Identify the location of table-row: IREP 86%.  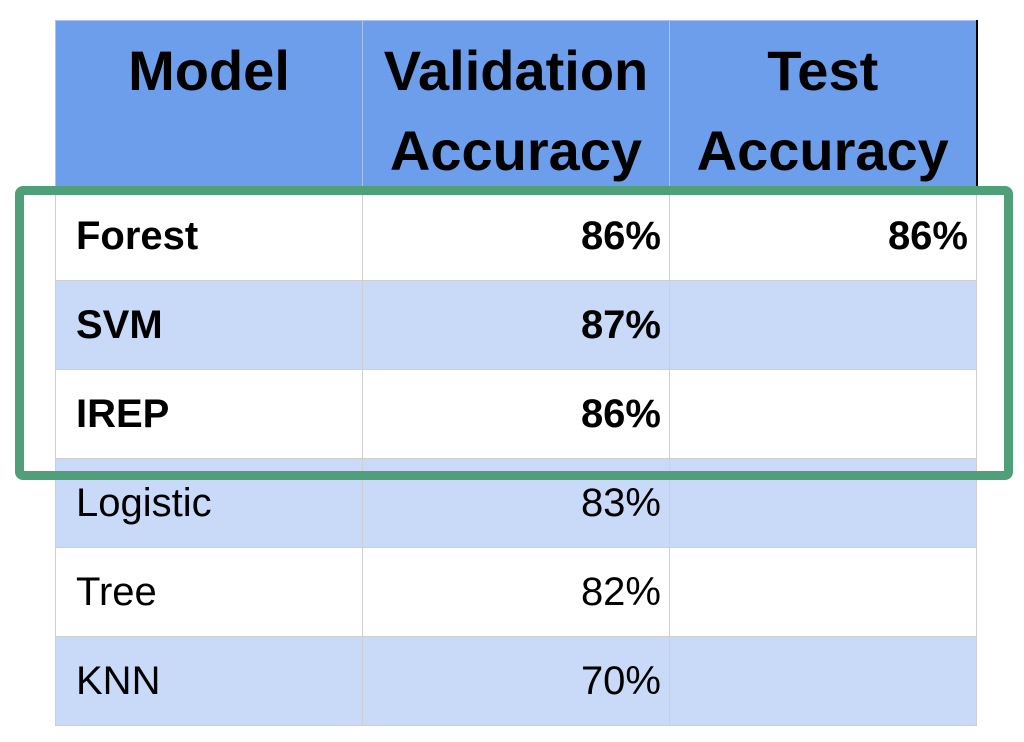
(516, 414).